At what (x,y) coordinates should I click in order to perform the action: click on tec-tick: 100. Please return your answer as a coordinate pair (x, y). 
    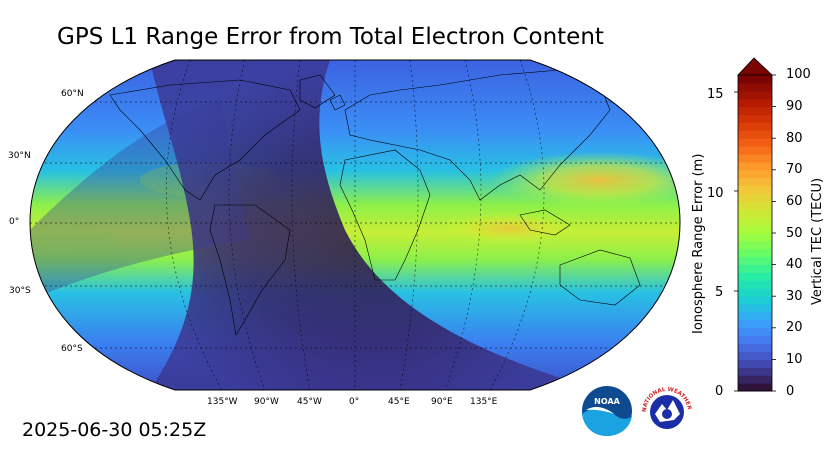
    Looking at the image, I should click on (798, 74).